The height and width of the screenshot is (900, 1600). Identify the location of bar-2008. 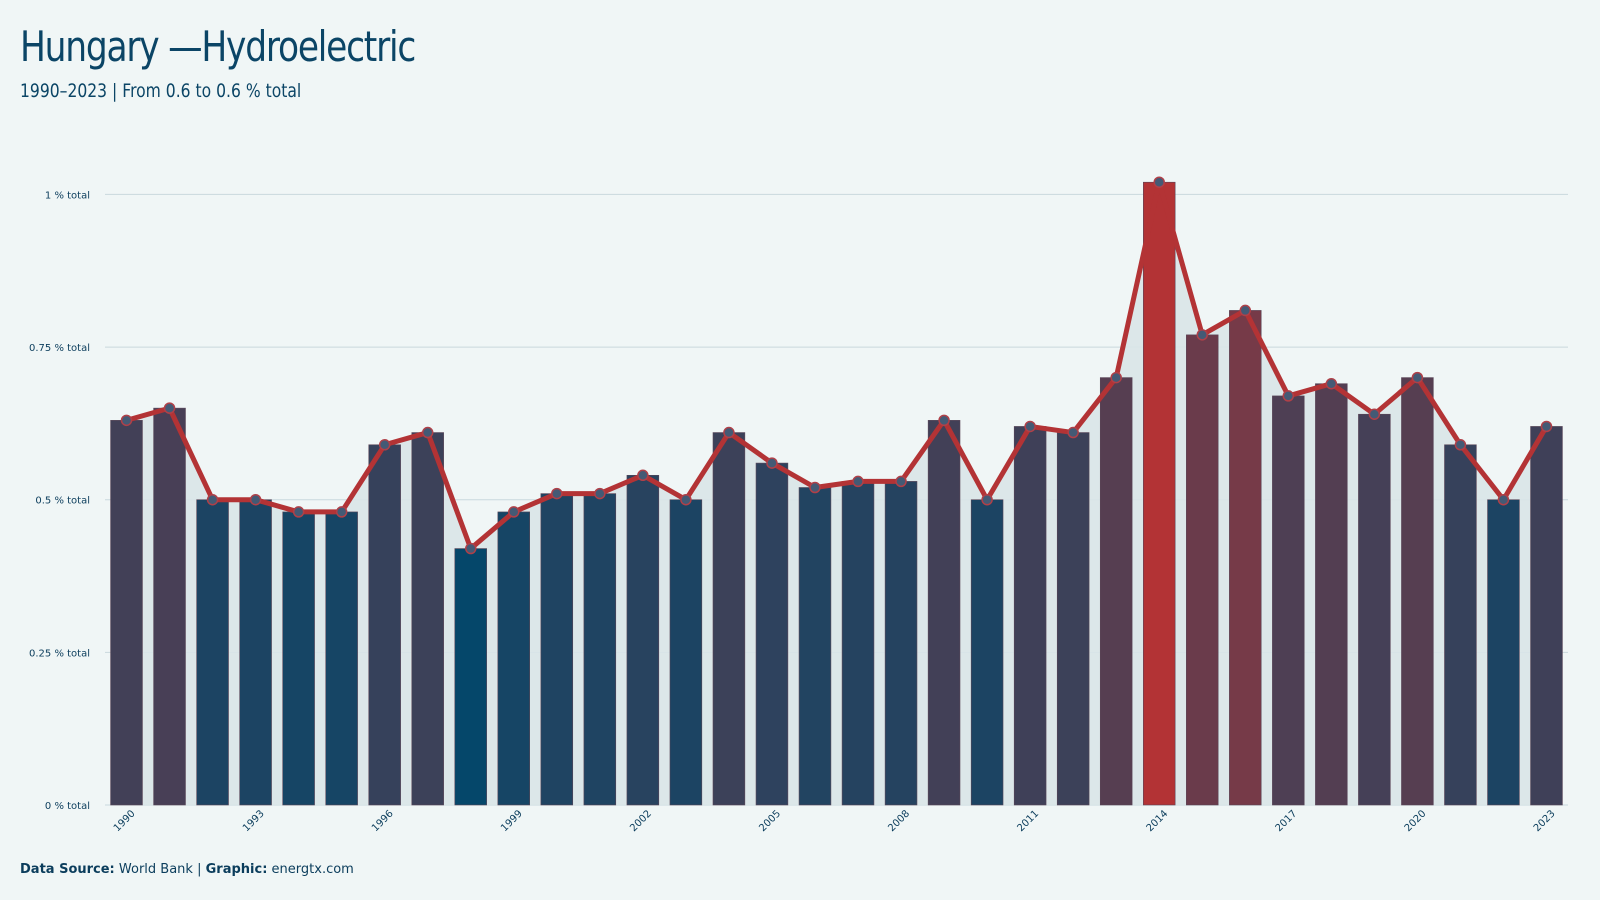
(901, 643).